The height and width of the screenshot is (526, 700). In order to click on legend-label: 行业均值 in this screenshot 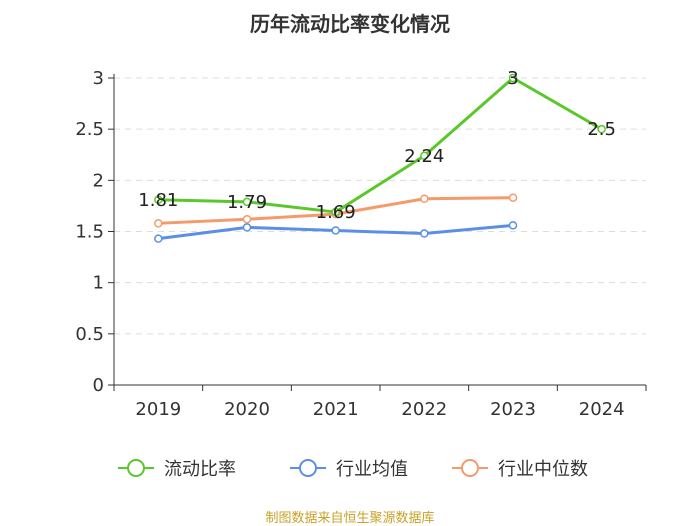, I will do `click(372, 469)`.